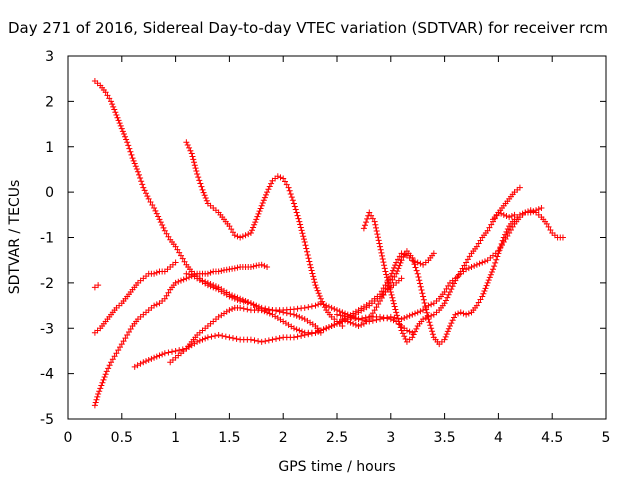 The width and height of the screenshot is (640, 480). I want to click on y-tick-label: -2, so click(47, 284).